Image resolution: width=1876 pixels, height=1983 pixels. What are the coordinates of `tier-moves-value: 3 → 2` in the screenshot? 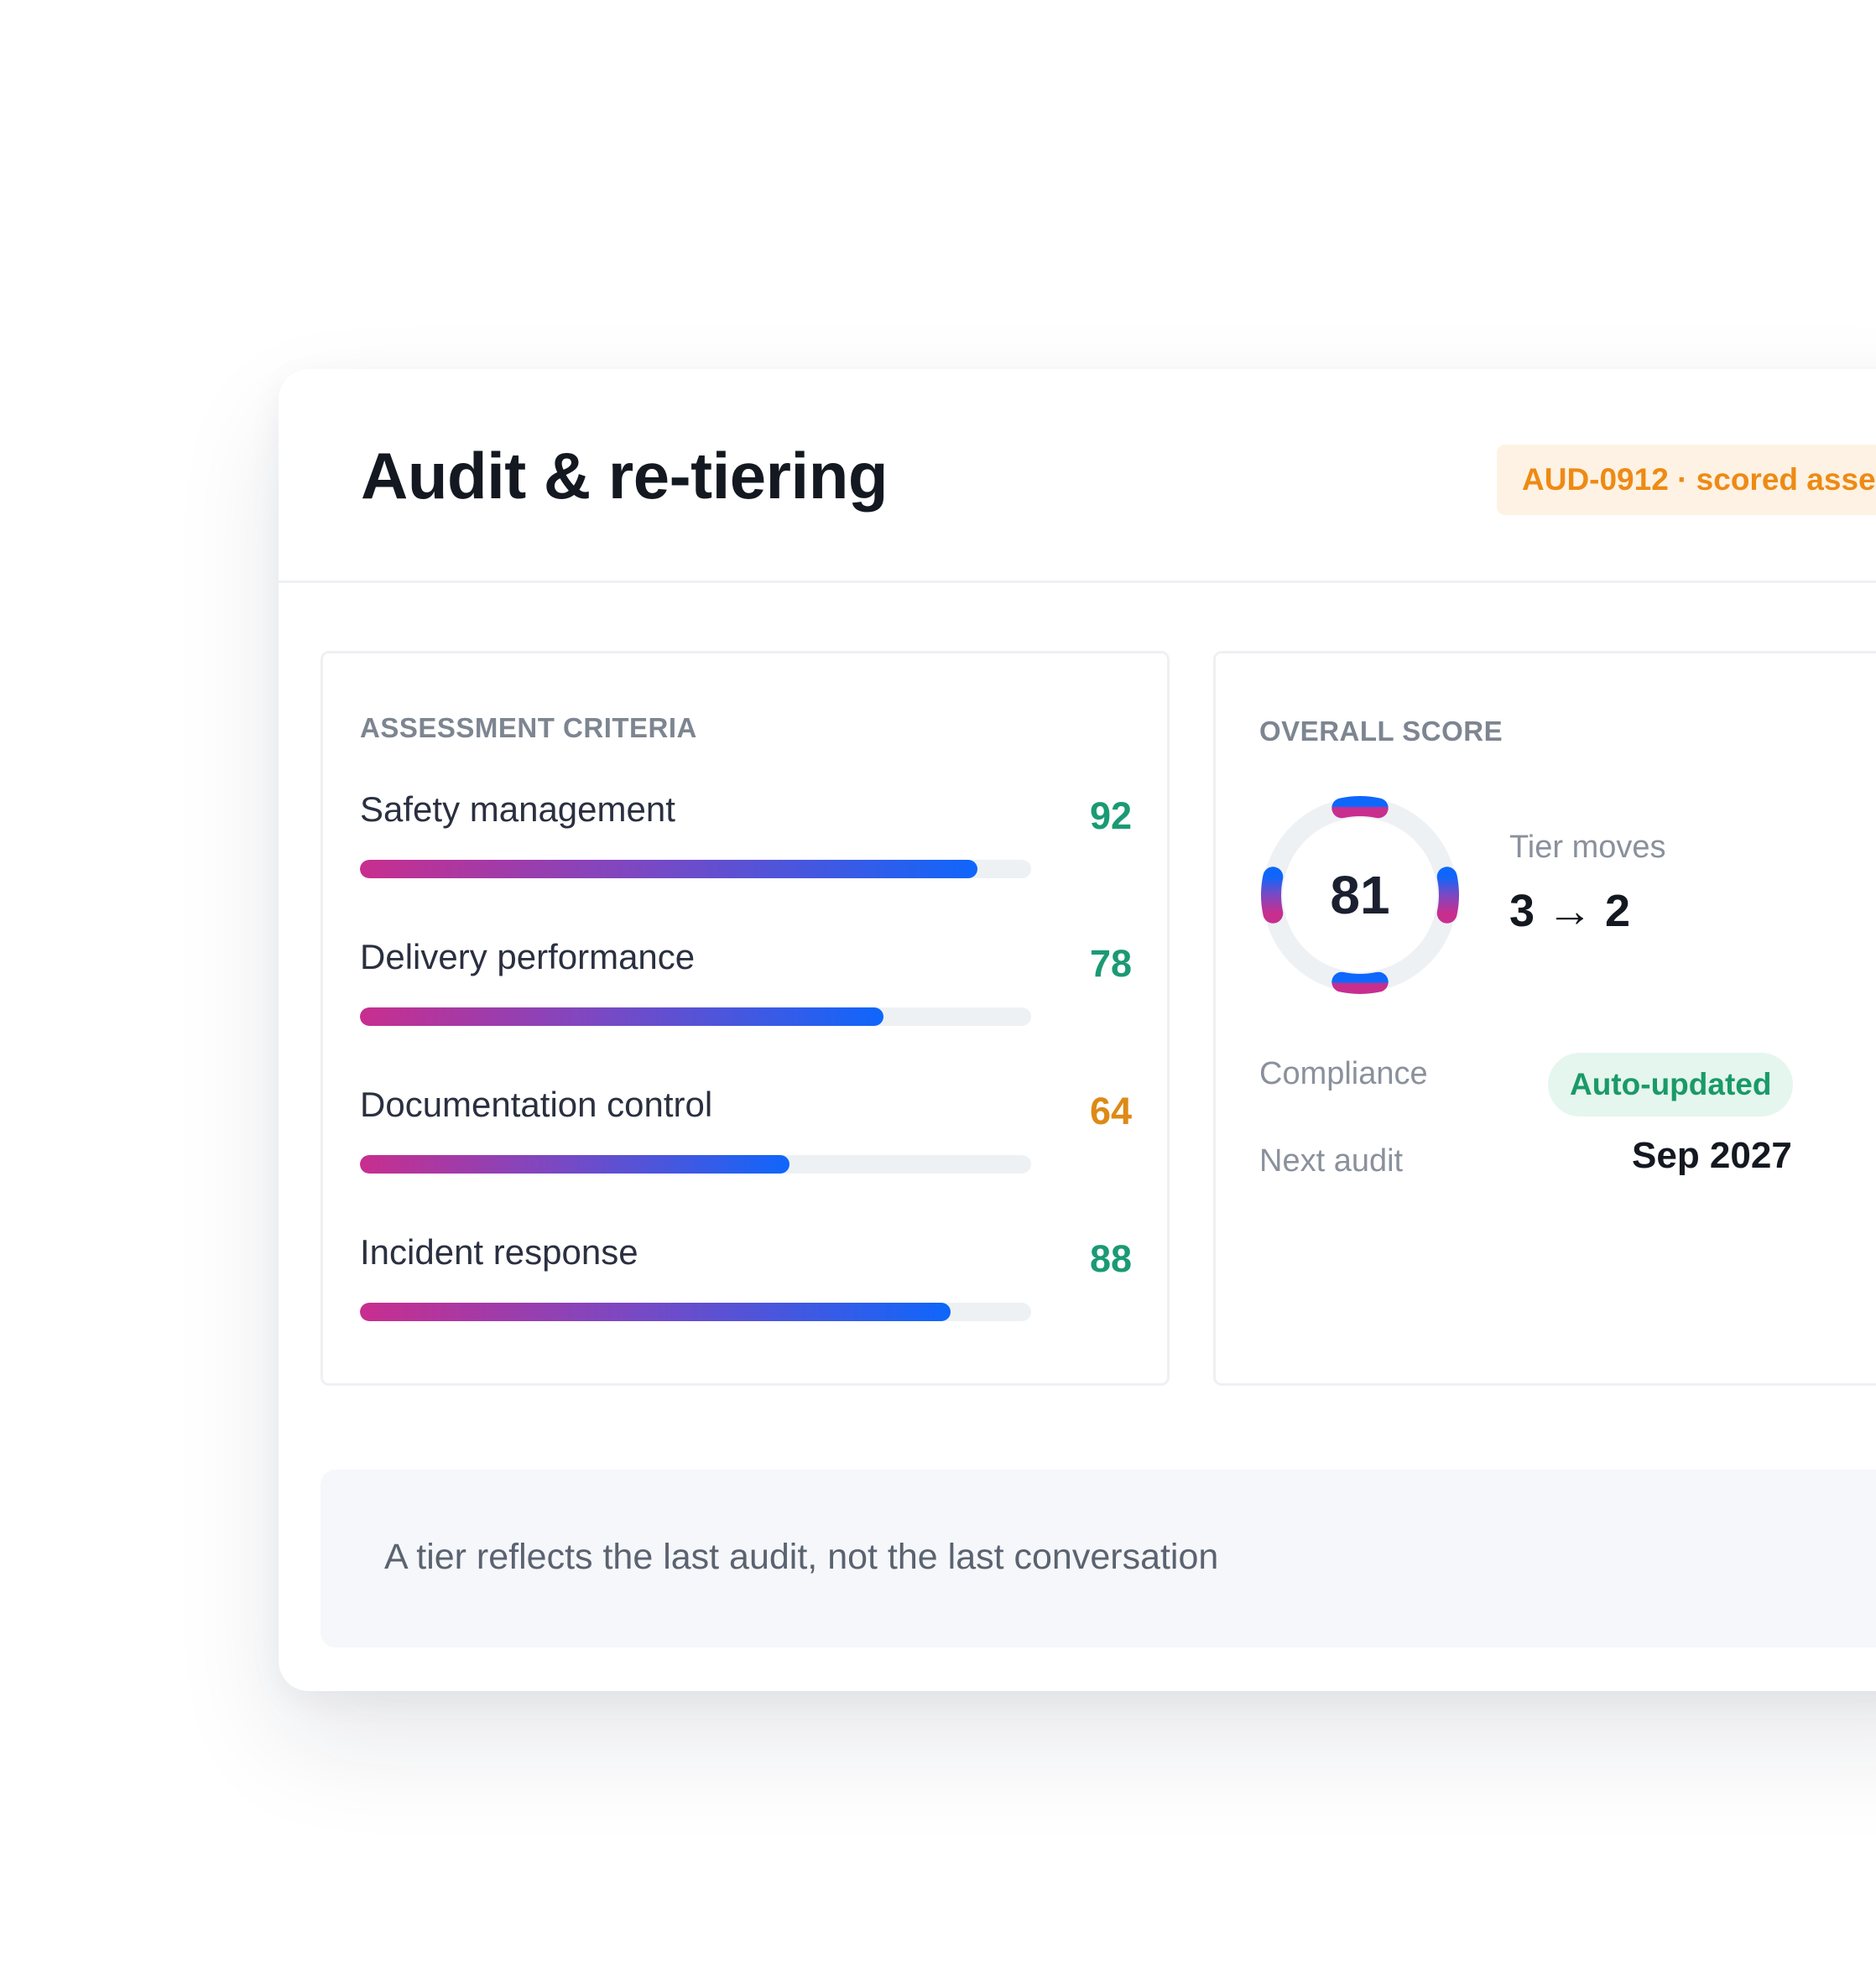 It's located at (1570, 911).